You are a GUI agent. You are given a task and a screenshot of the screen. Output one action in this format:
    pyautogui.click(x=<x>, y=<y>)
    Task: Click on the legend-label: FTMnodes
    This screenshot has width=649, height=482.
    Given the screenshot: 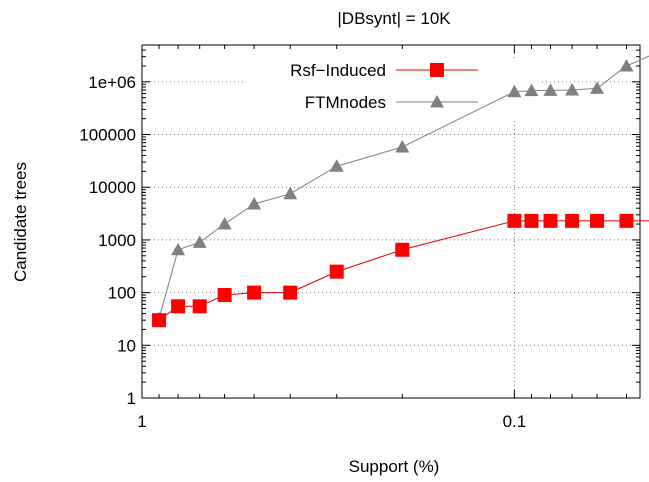 What is the action you would take?
    pyautogui.click(x=345, y=102)
    